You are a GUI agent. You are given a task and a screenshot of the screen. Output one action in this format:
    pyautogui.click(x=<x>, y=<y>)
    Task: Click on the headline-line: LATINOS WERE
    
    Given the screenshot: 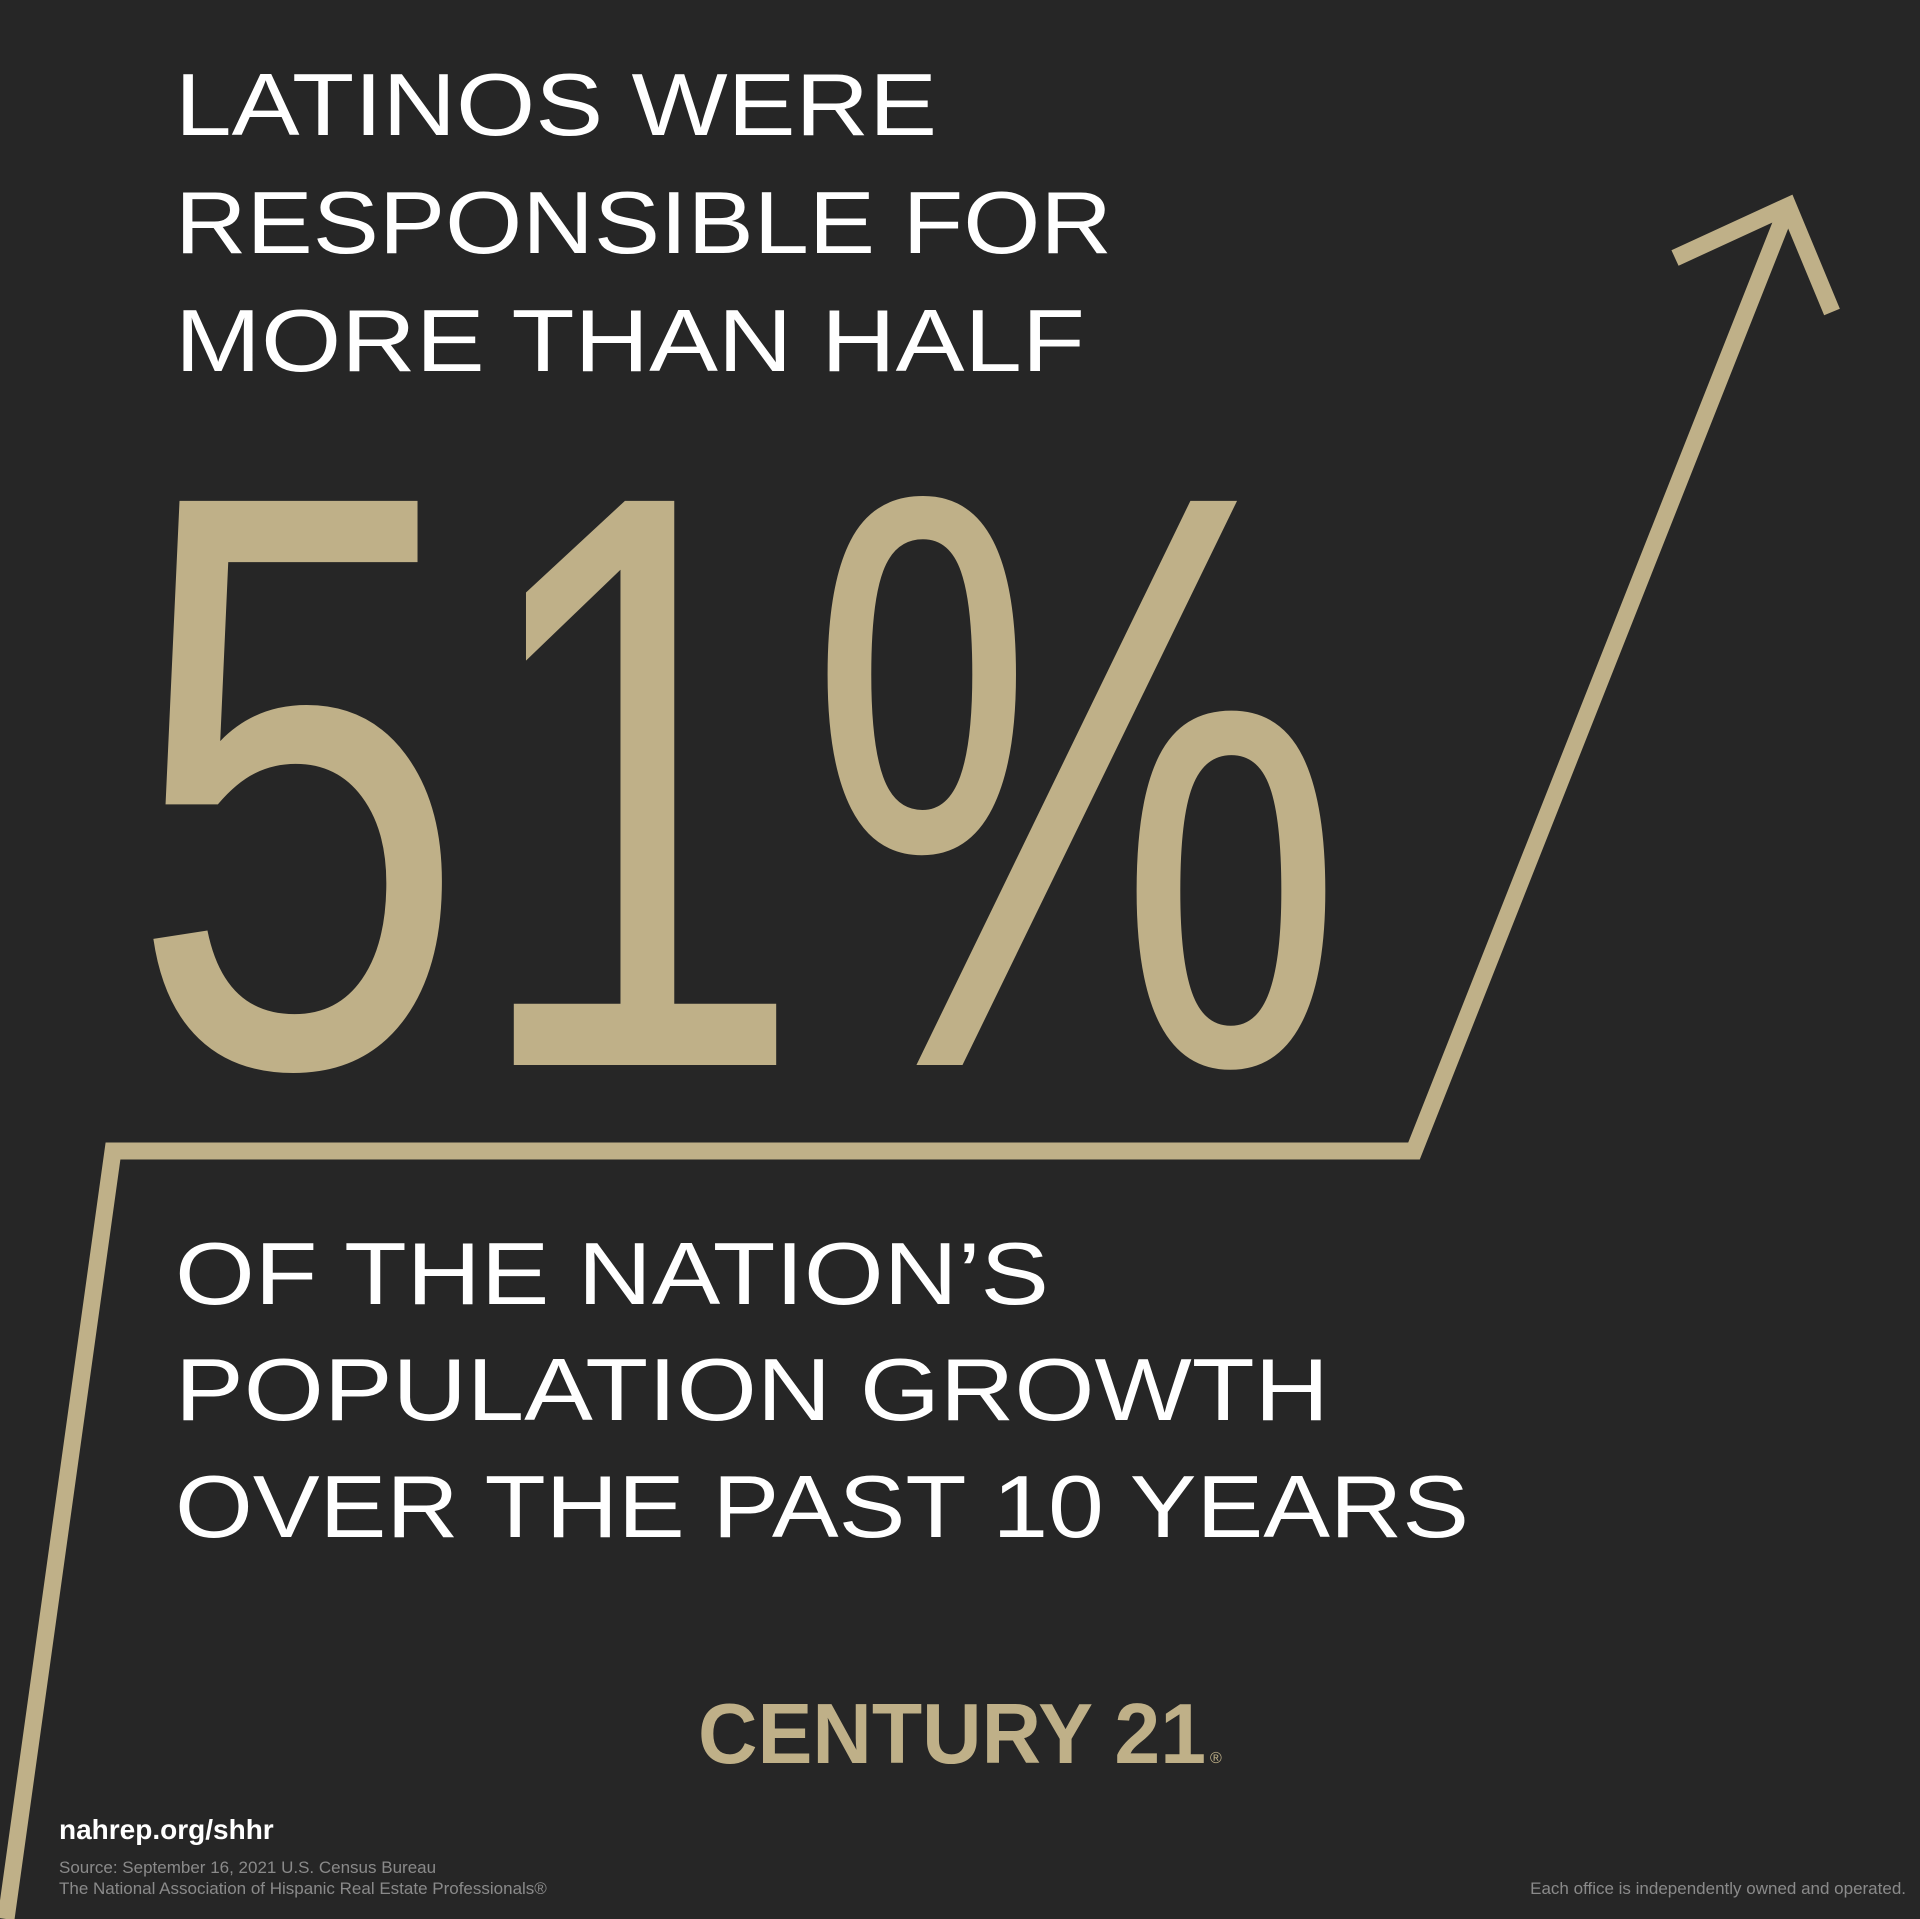 What is the action you would take?
    pyautogui.click(x=556, y=104)
    